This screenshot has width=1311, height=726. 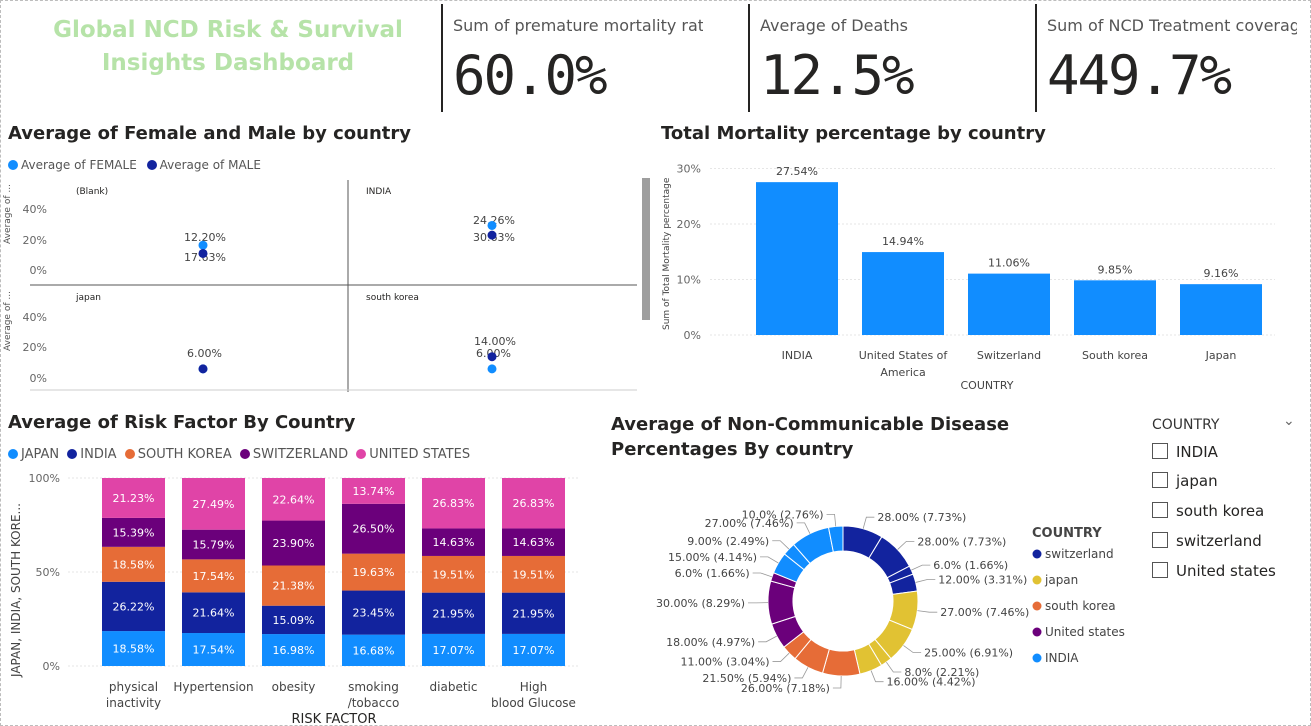 I want to click on data-label: 17.07%, so click(x=534, y=650).